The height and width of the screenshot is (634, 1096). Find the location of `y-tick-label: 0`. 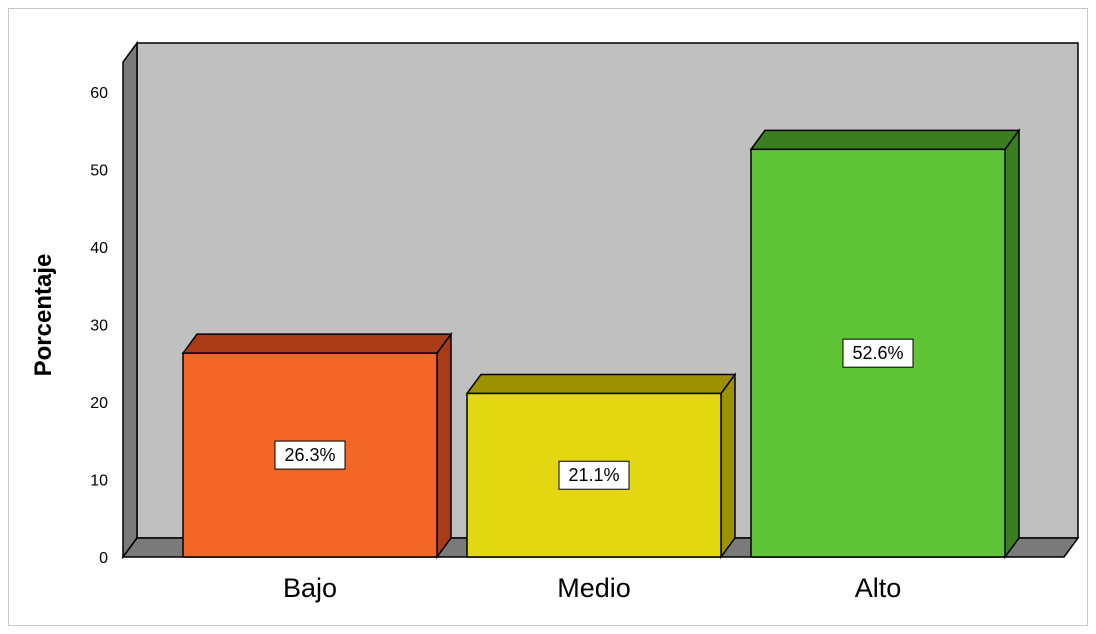

y-tick-label: 0 is located at coordinates (103, 558).